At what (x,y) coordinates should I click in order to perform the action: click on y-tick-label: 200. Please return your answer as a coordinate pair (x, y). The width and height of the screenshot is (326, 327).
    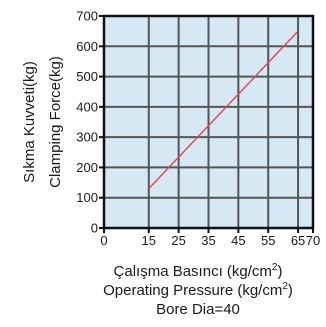
    Looking at the image, I should click on (87, 167).